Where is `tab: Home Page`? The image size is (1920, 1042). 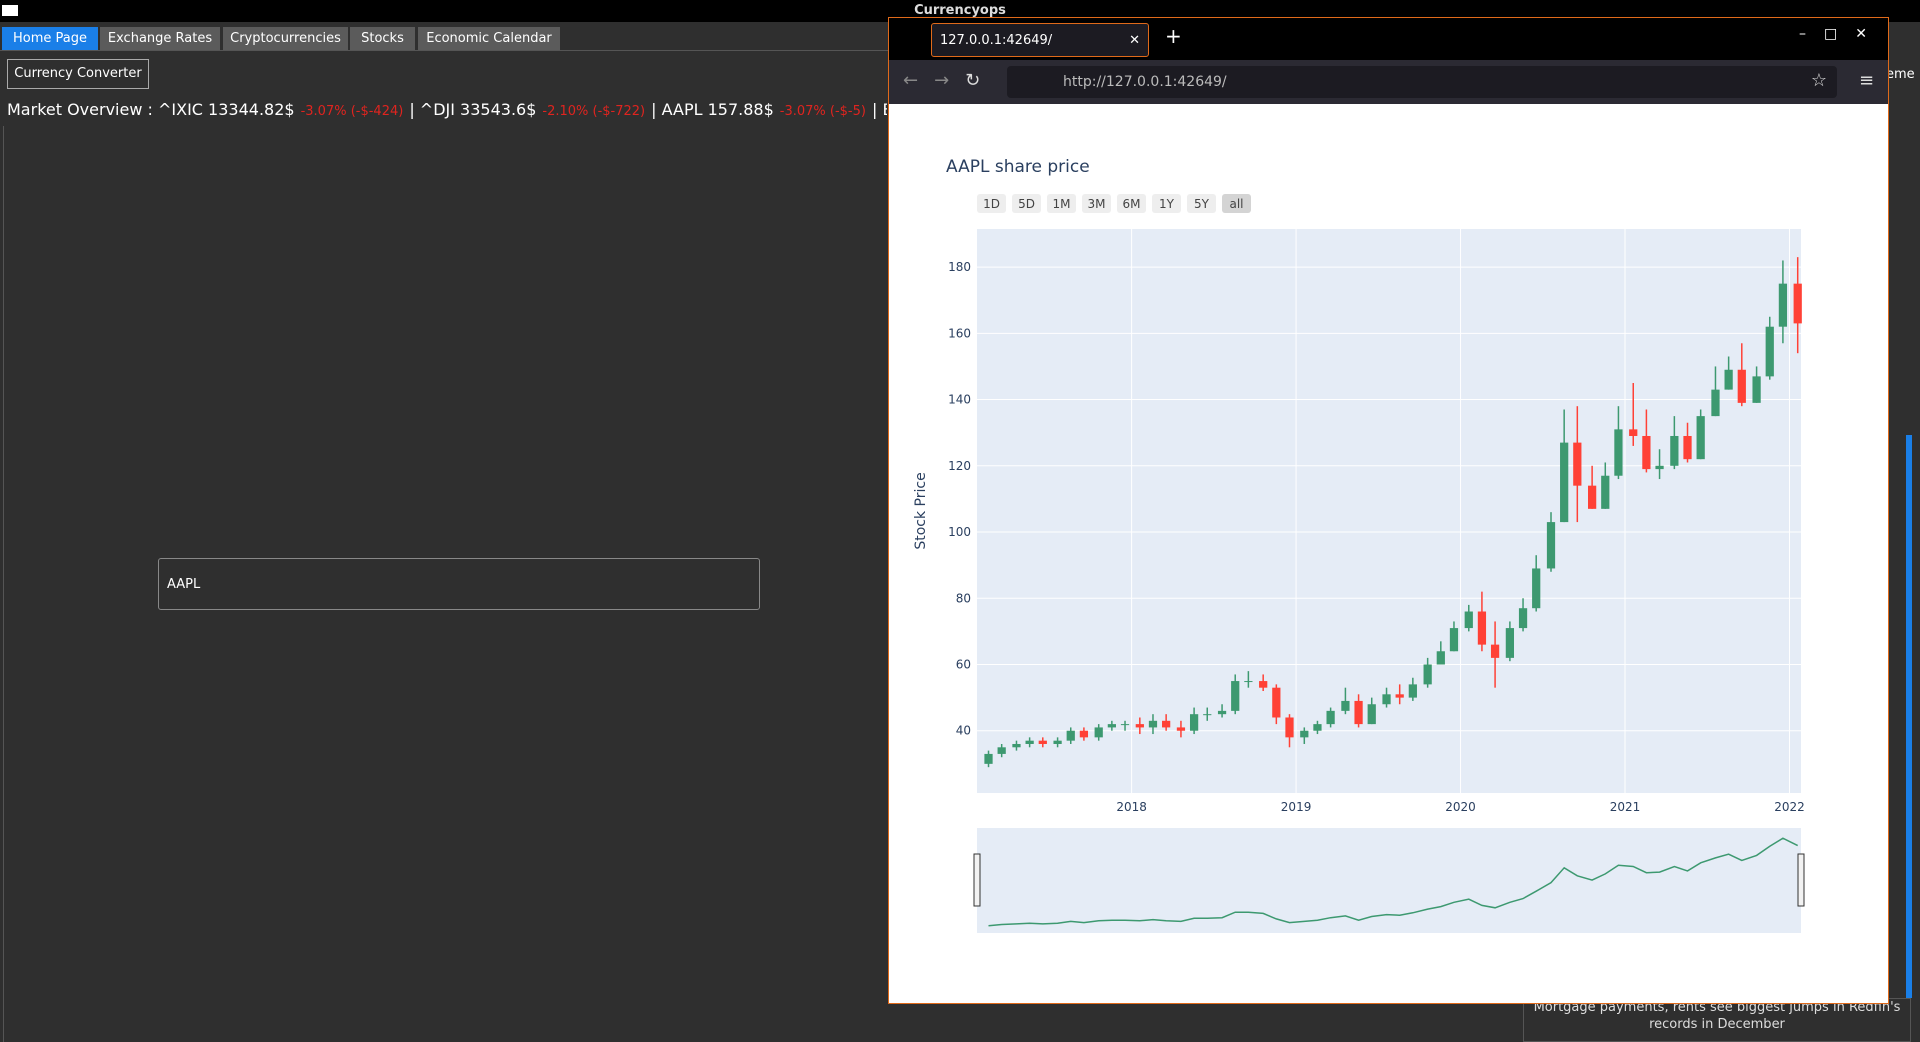 tab: Home Page is located at coordinates (50, 38).